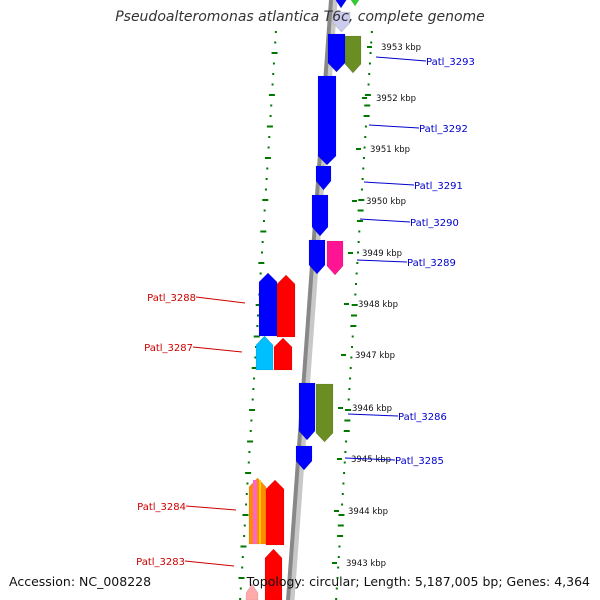 The image size is (600, 600). What do you see at coordinates (386, 202) in the screenshot?
I see `tick-label: 3950 kbp` at bounding box center [386, 202].